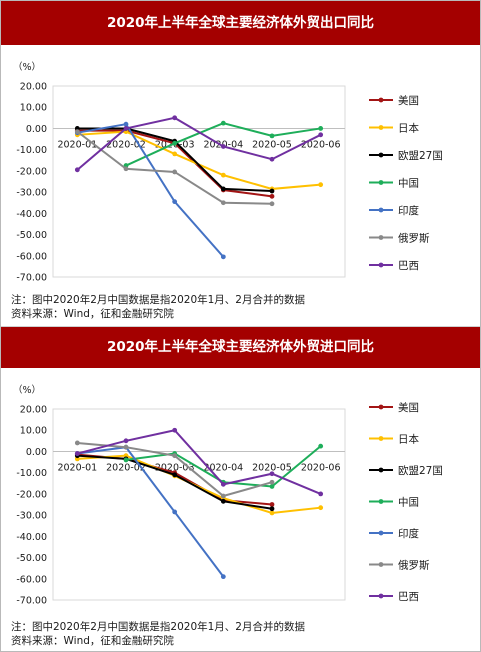  I want to click on legend-label: 中国, so click(408, 502).